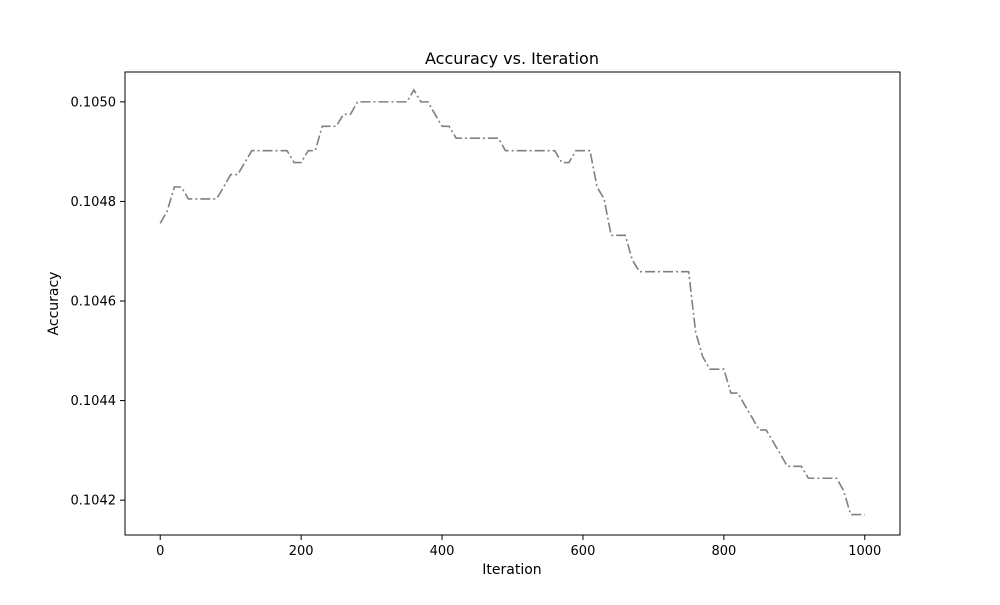 The width and height of the screenshot is (1000, 605). I want to click on y-tick-label: 0.1050, so click(94, 102).